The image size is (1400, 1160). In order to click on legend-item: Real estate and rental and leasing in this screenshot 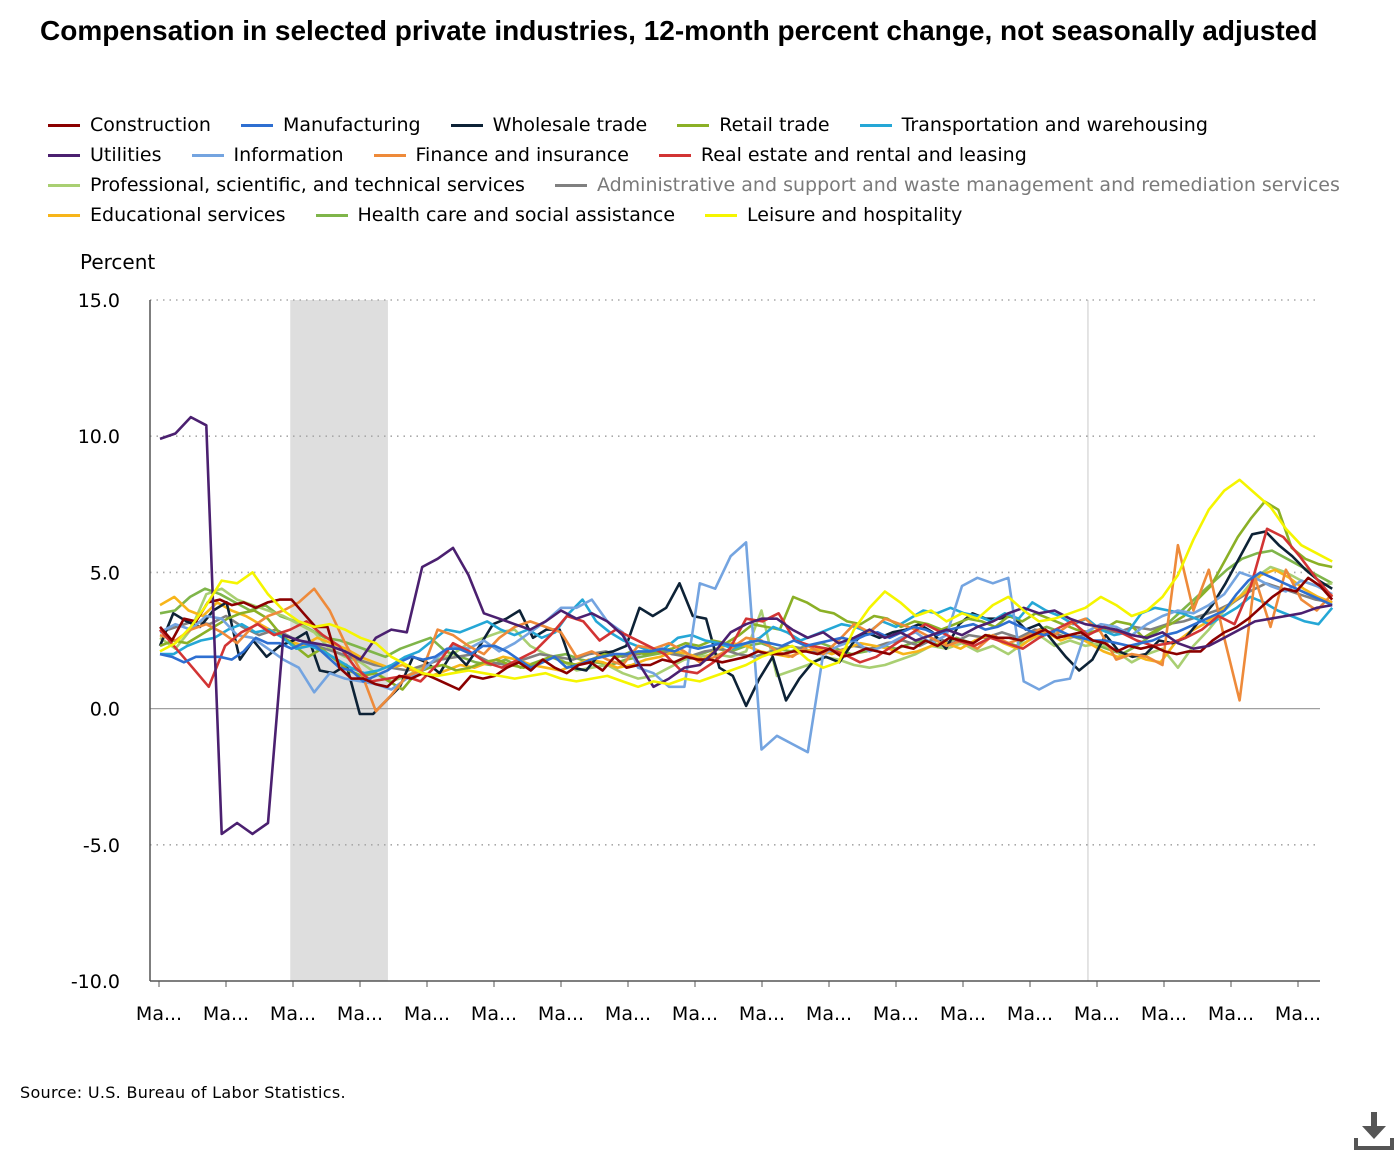, I will do `click(842, 155)`.